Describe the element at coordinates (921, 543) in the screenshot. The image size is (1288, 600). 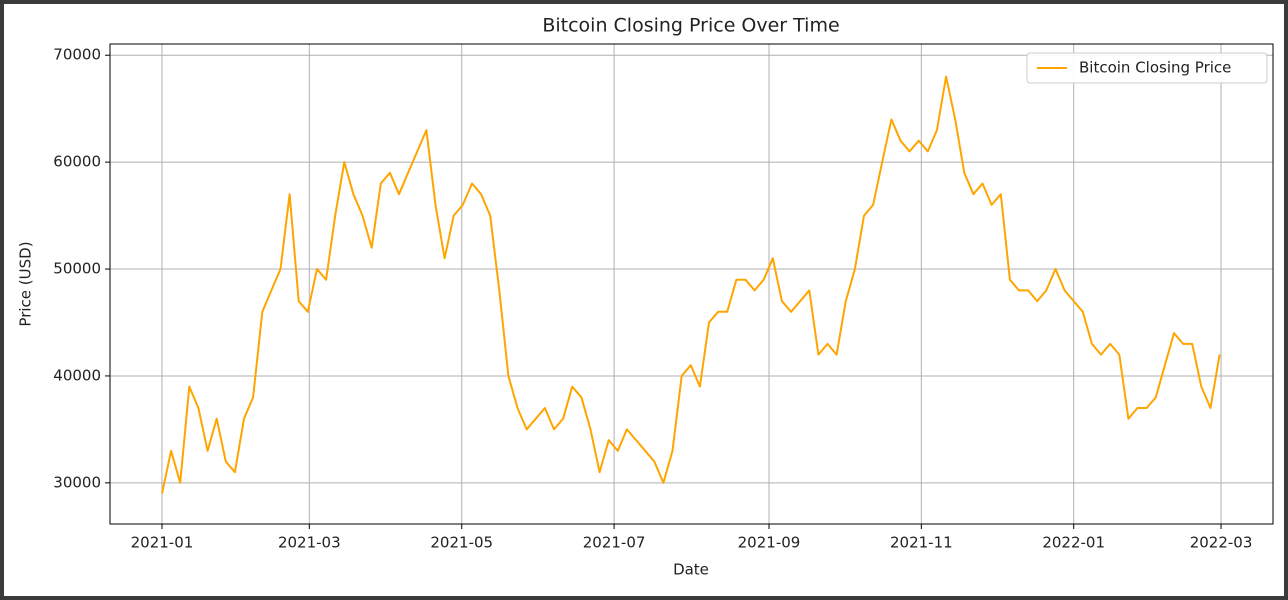
I see `x-tick-label: 2021-11` at that location.